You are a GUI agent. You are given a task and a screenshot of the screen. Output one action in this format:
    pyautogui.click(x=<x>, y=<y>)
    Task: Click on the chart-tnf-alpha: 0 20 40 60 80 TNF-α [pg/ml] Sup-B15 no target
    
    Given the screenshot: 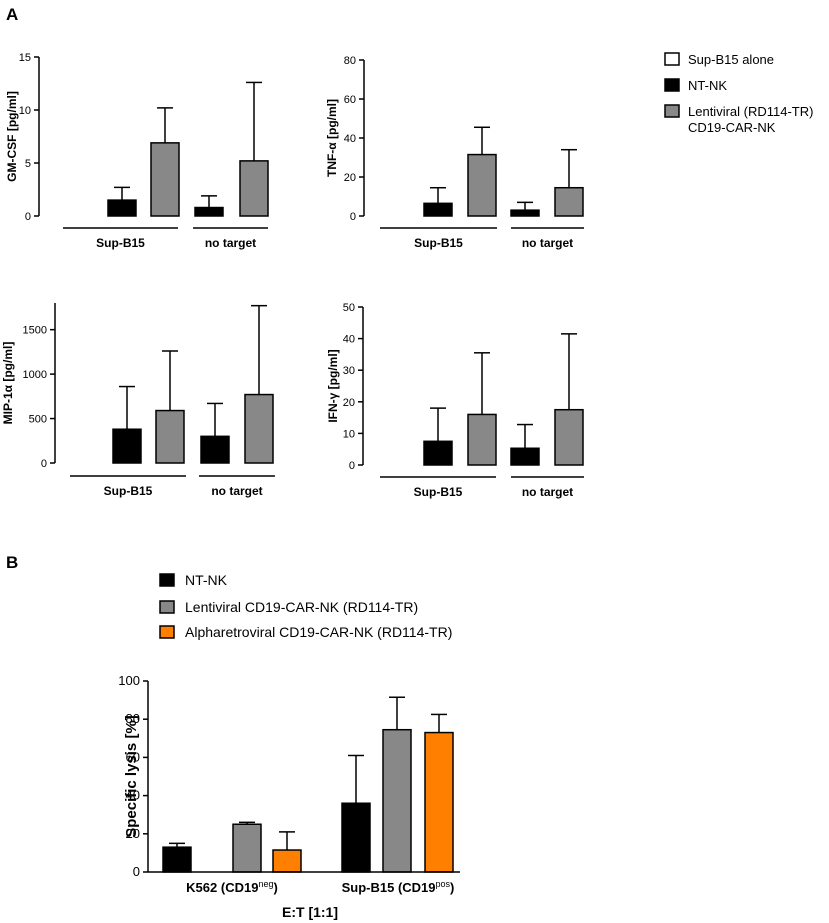 What is the action you would take?
    pyautogui.click(x=454, y=152)
    